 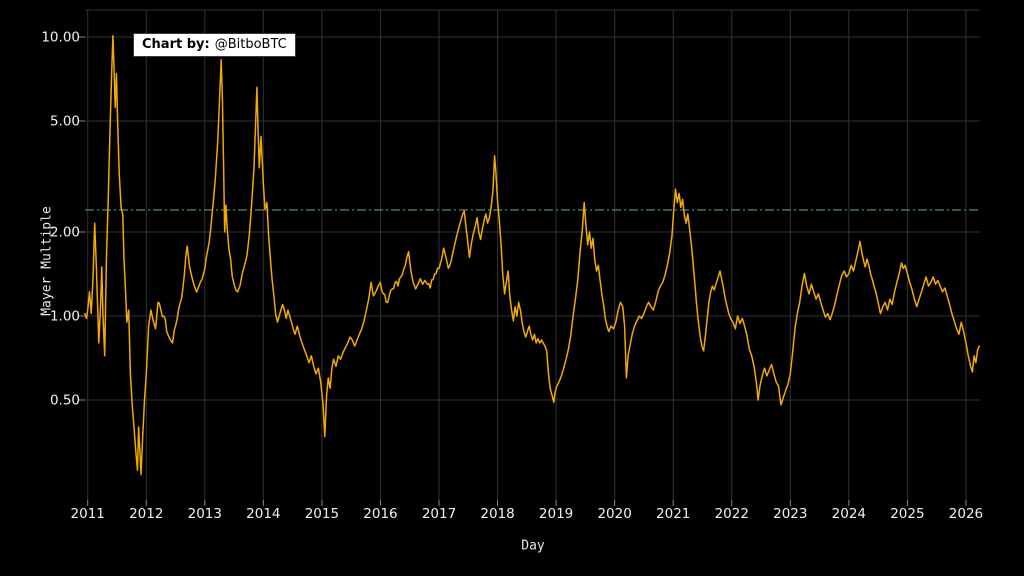 I want to click on x-tick-label: 2024, so click(x=849, y=514).